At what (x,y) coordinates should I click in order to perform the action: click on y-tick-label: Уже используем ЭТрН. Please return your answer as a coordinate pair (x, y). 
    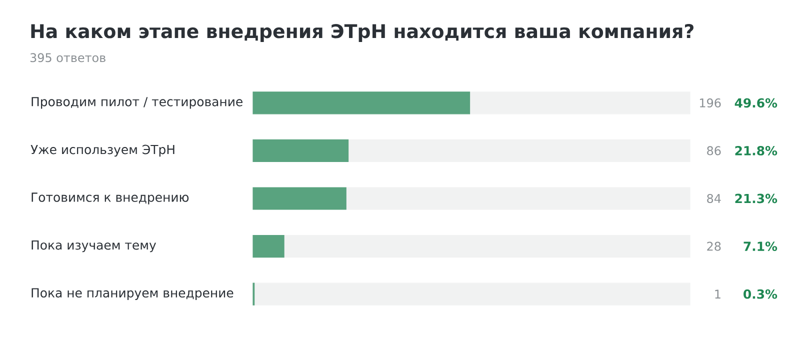
    Looking at the image, I should click on (102, 150).